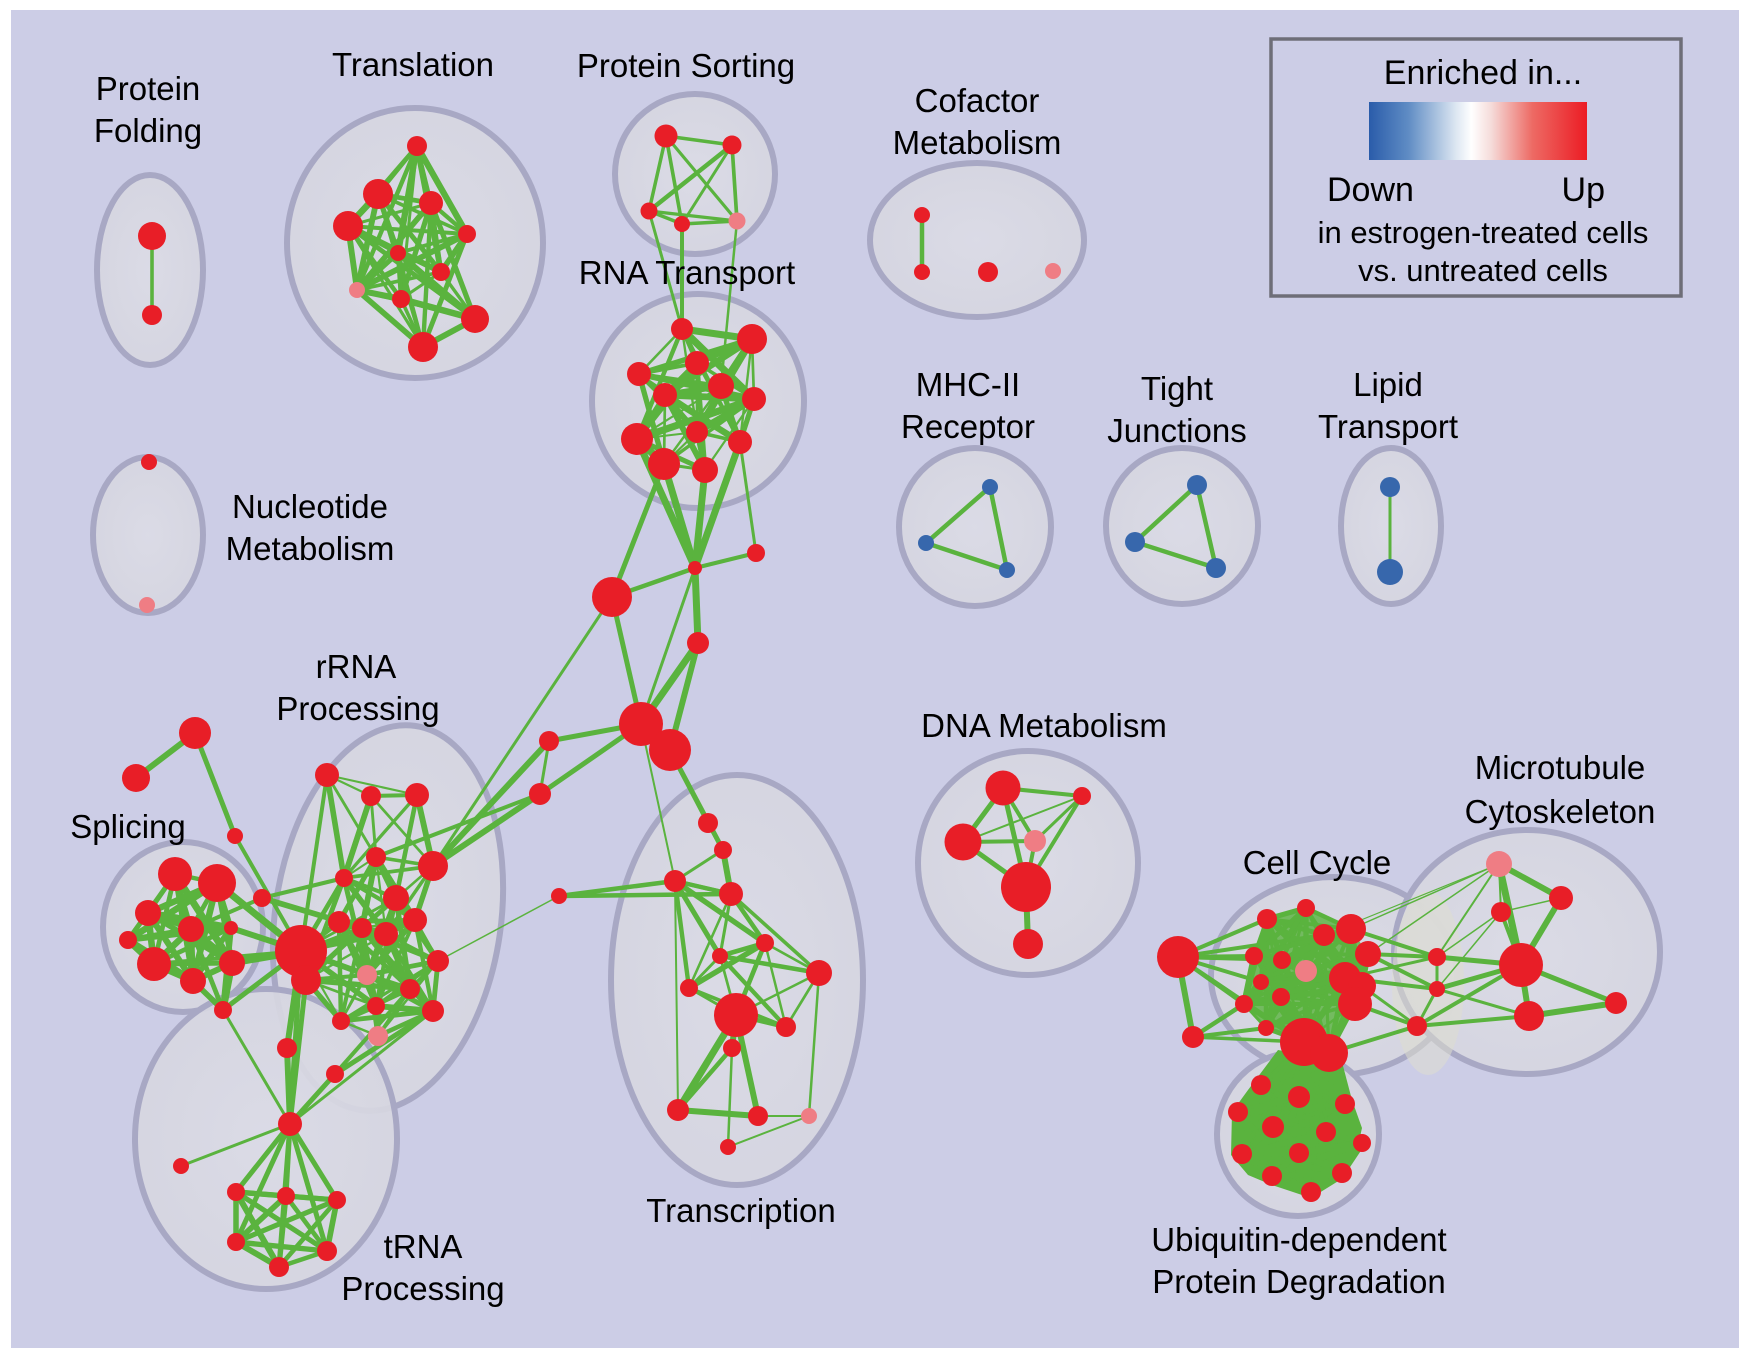 The image size is (1750, 1365). What do you see at coordinates (741, 1210) in the screenshot?
I see `svg-text: Transcription` at bounding box center [741, 1210].